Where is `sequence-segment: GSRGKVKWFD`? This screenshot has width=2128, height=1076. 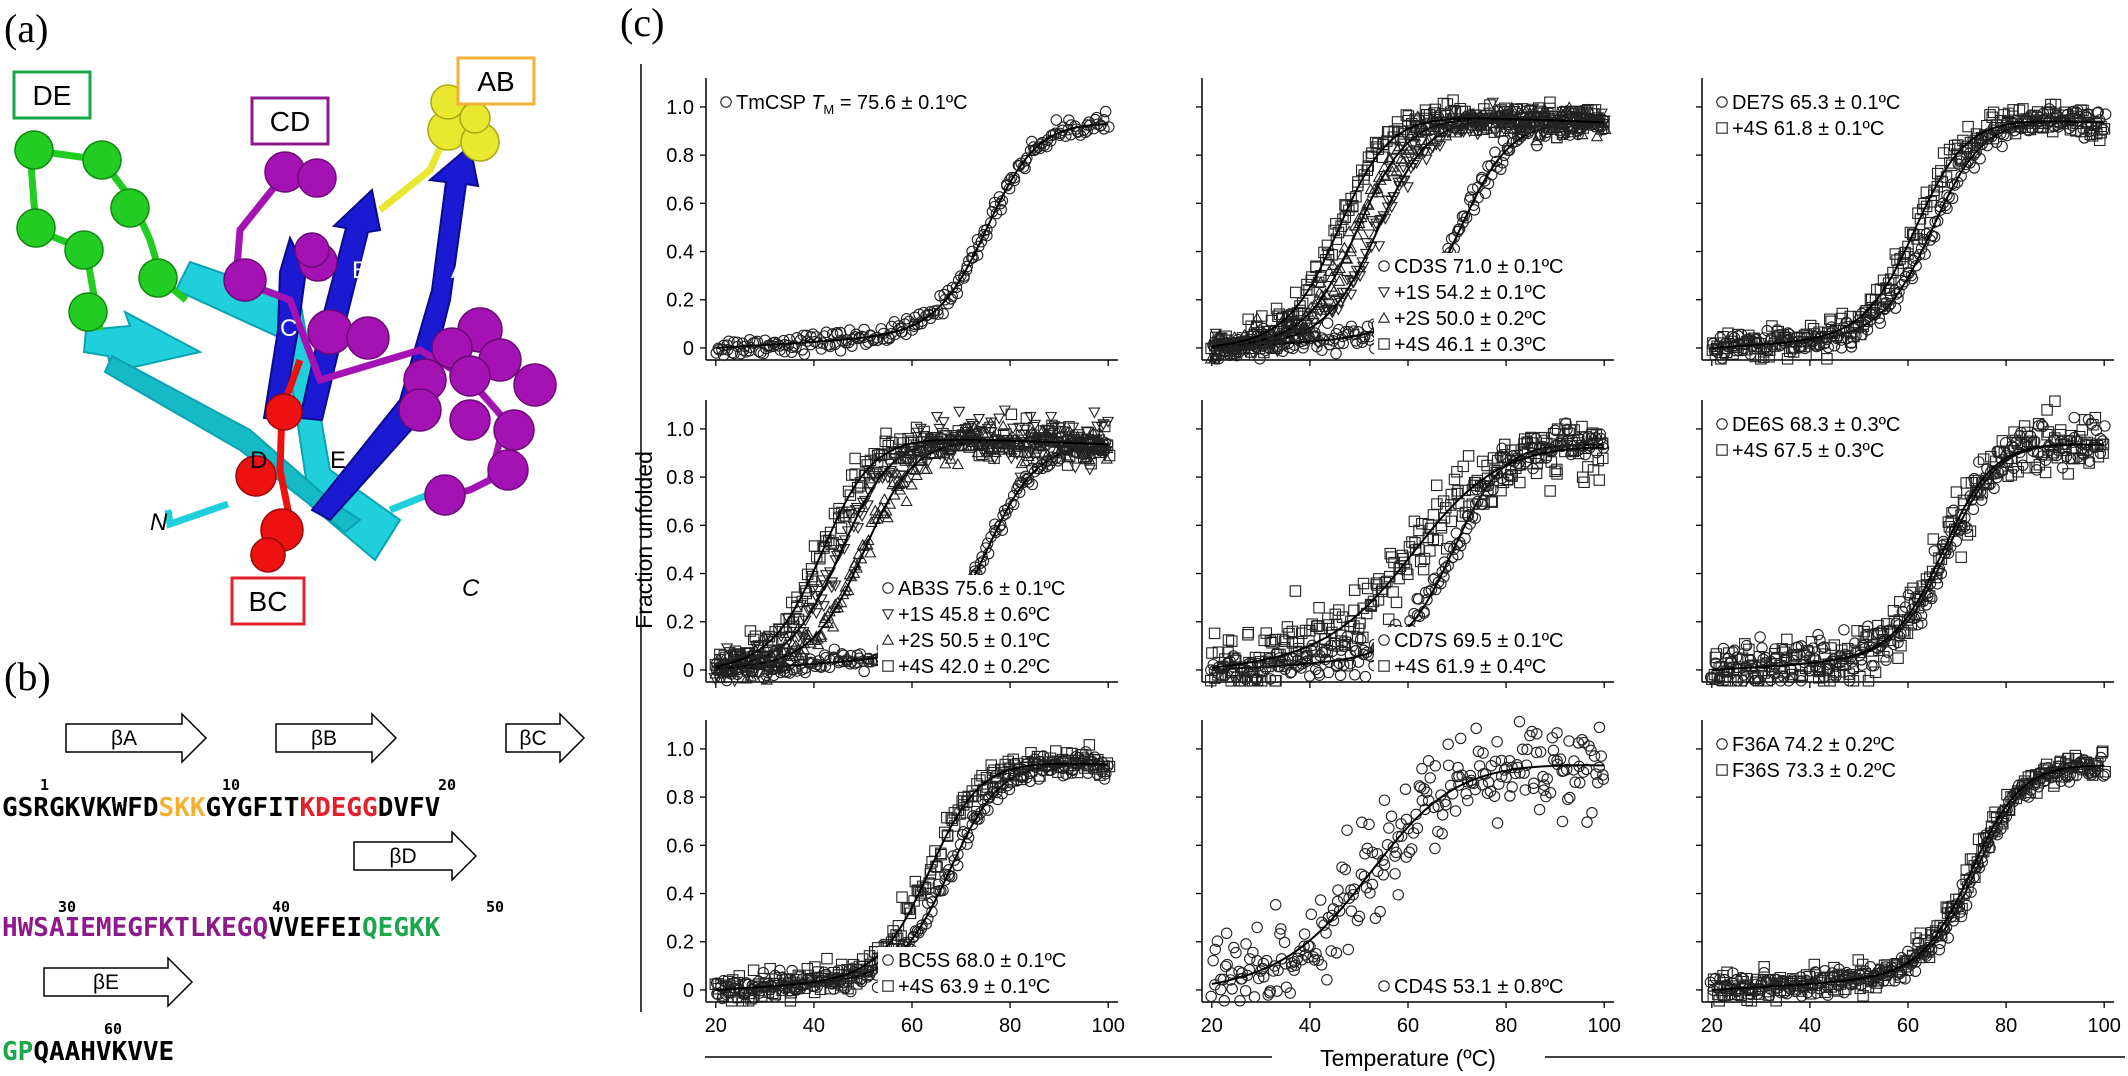 sequence-segment: GSRGKVKWFD is located at coordinates (80, 808).